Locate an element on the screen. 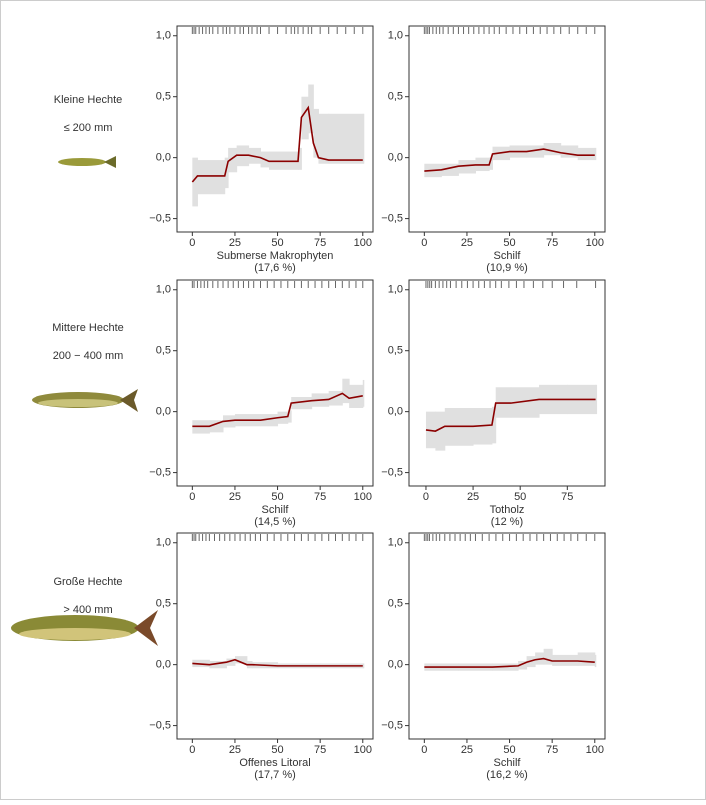  row-size: 200 − 400 mm is located at coordinates (88, 356).